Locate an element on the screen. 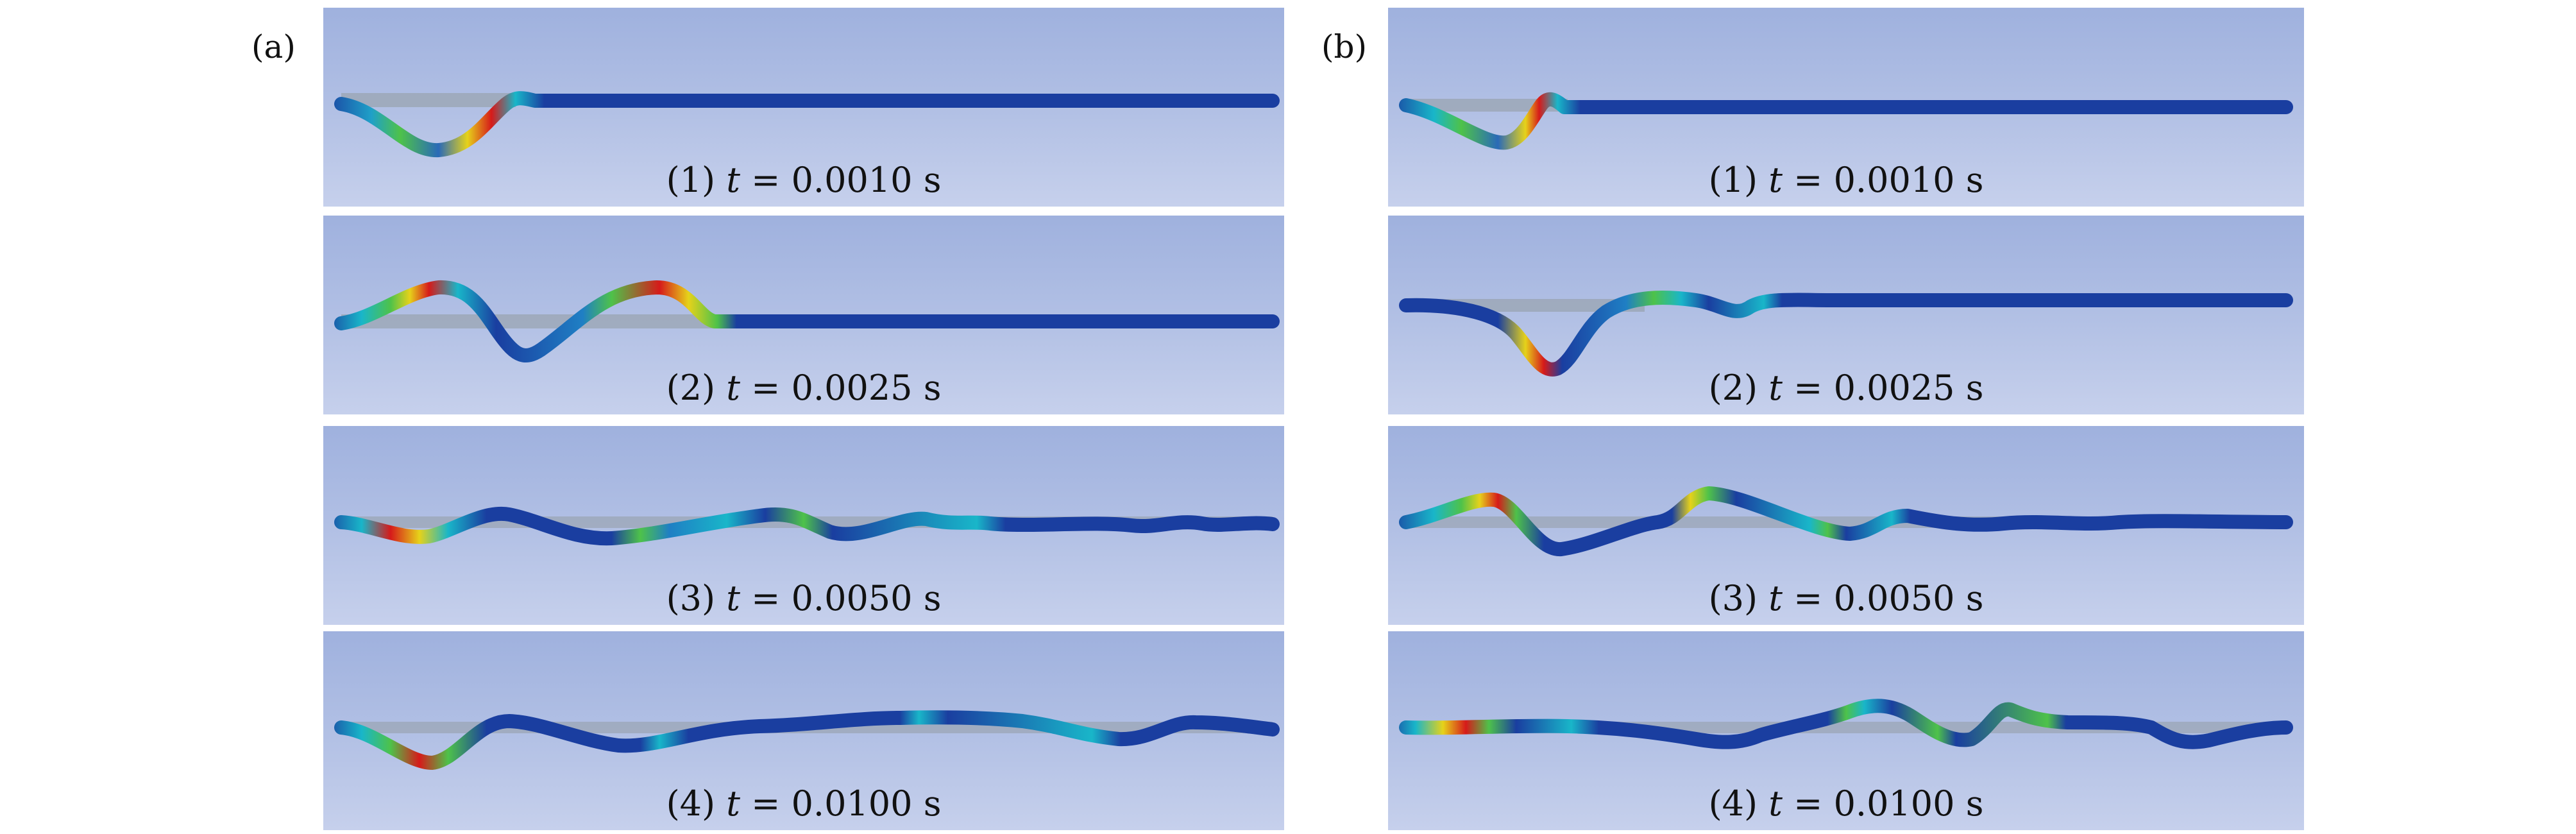  figure-label-b: (b) is located at coordinates (1344, 47).